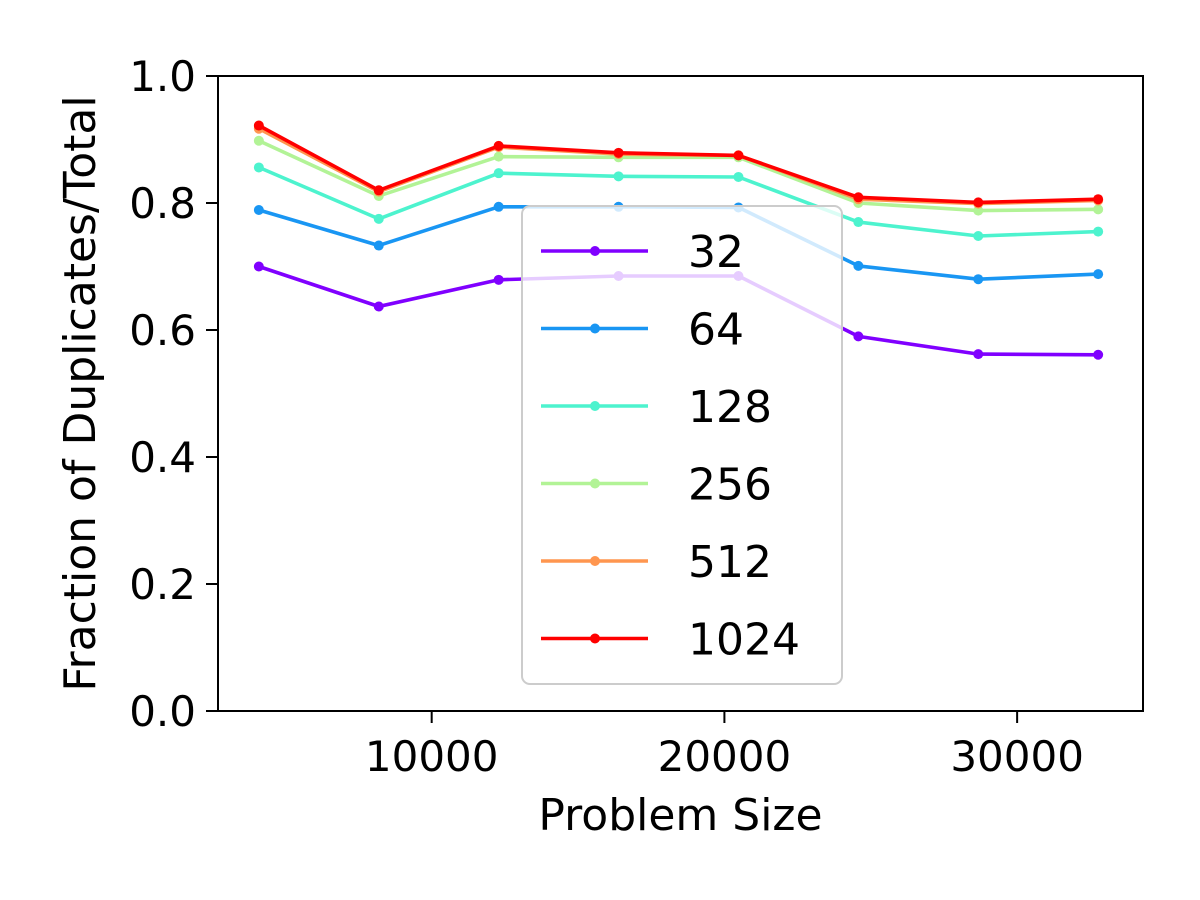 Image resolution: width=1200 pixels, height=900 pixels. What do you see at coordinates (725, 756) in the screenshot?
I see `x-tick-label: 20000` at bounding box center [725, 756].